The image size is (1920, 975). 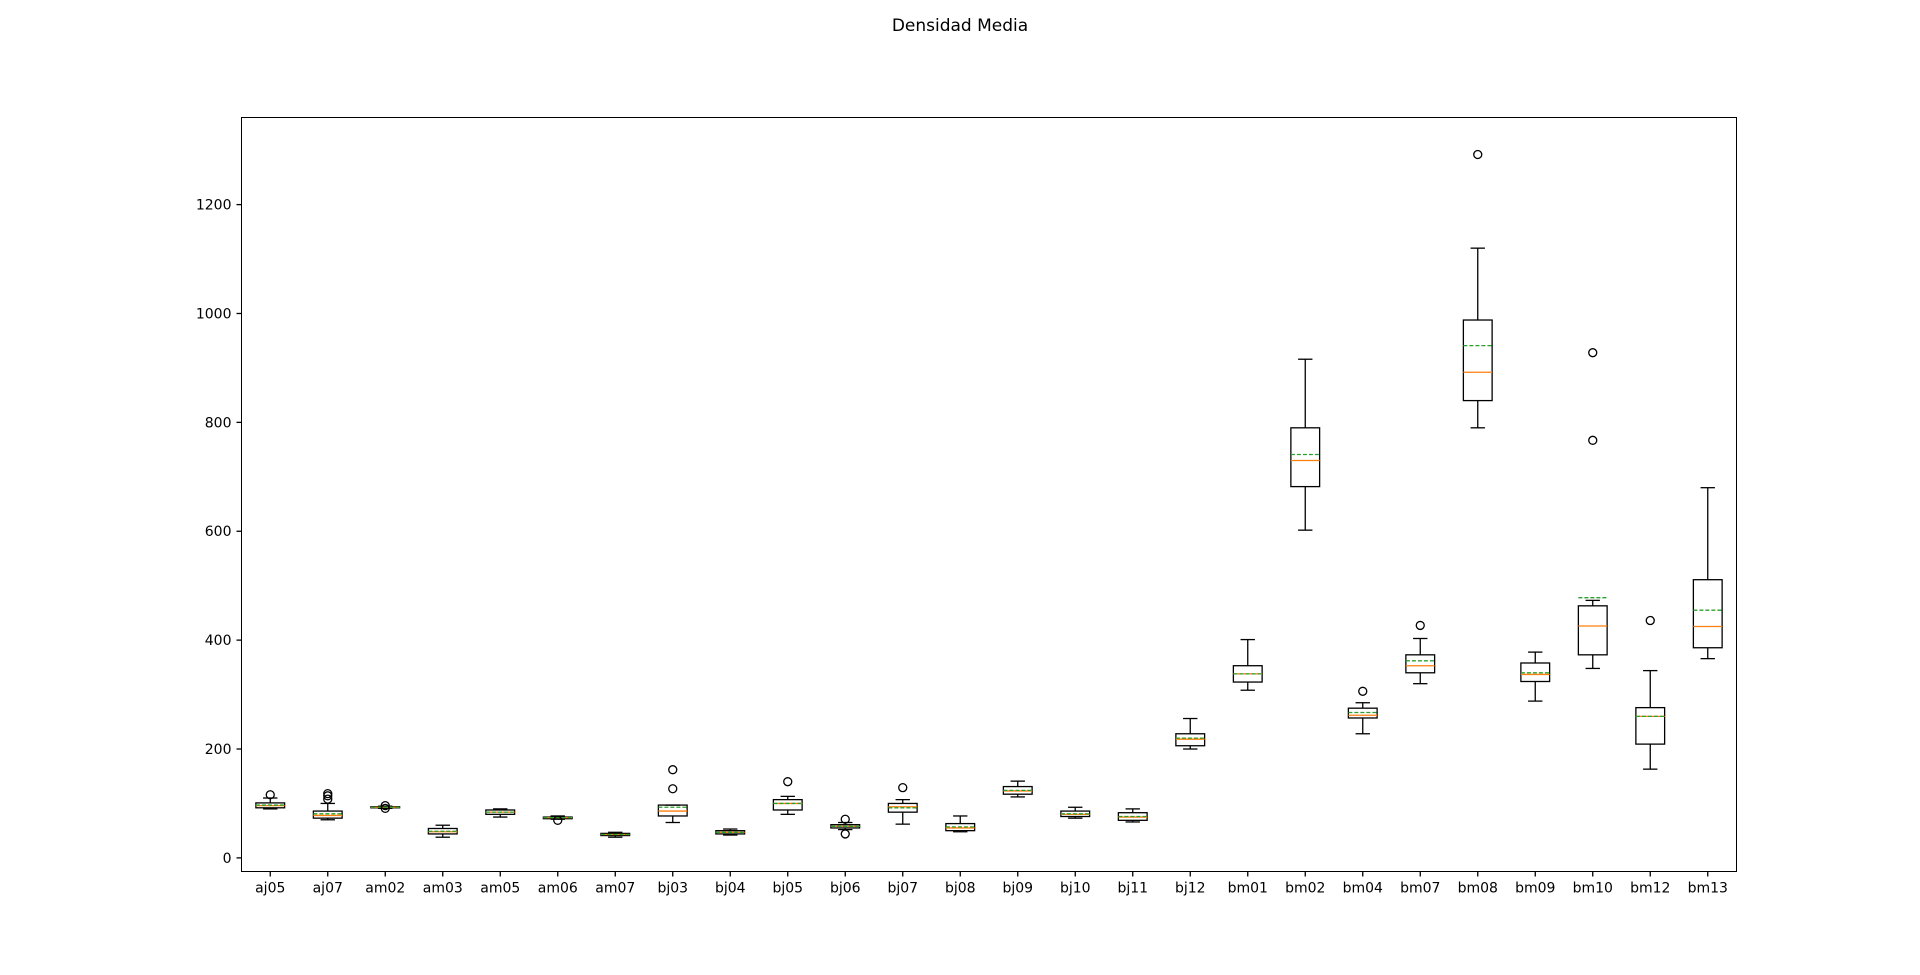 What do you see at coordinates (1075, 889) in the screenshot?
I see `x-tick-label: bj10` at bounding box center [1075, 889].